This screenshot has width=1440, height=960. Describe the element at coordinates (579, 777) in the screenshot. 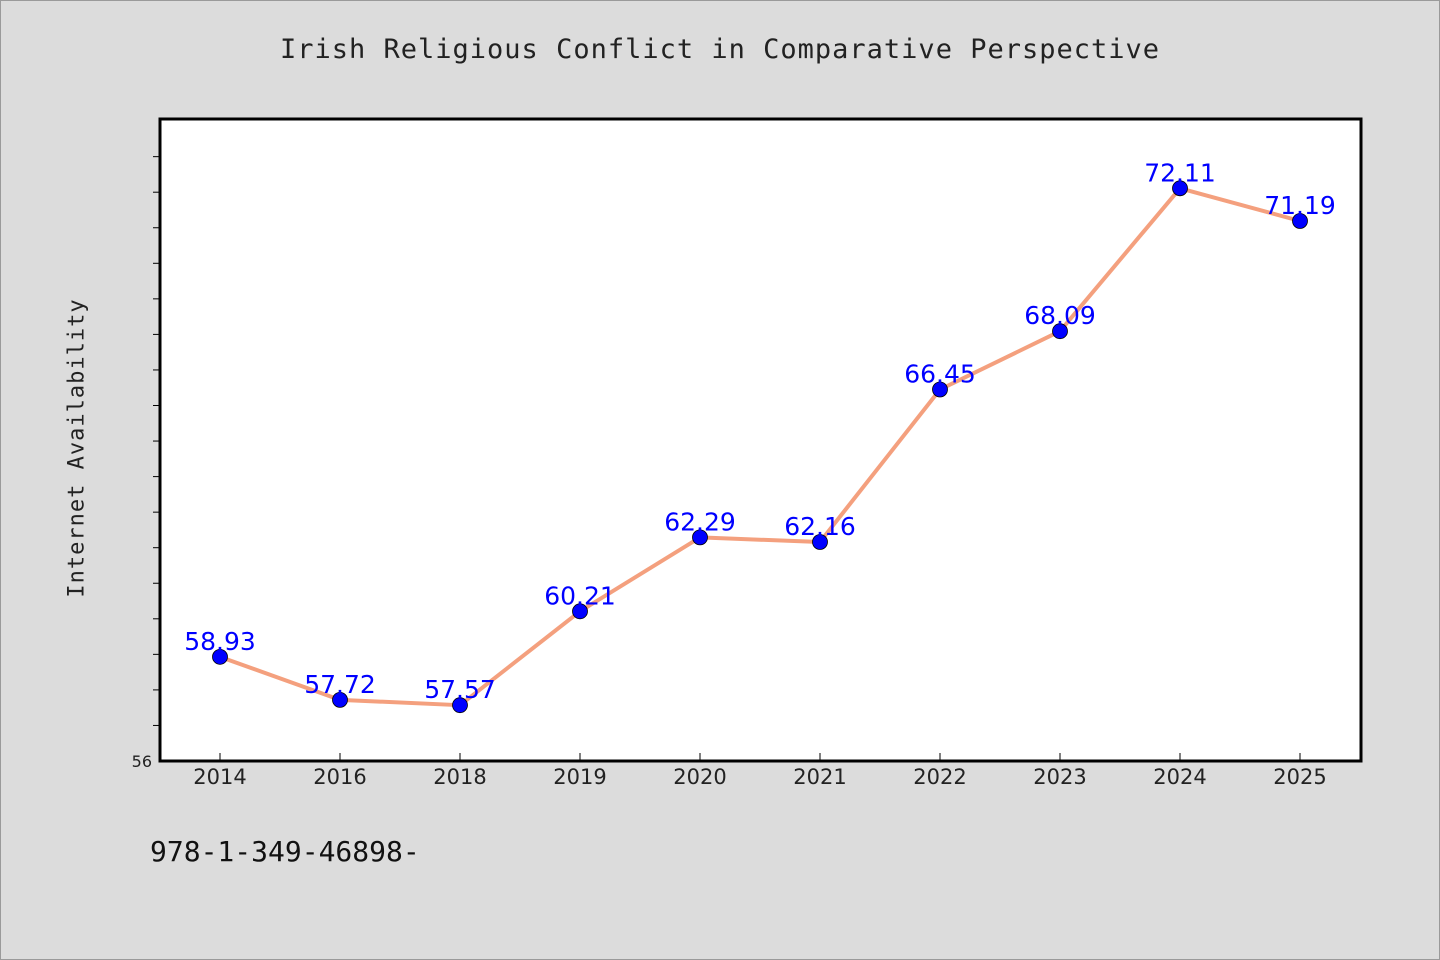

I see `x-tick-label: 2019` at that location.